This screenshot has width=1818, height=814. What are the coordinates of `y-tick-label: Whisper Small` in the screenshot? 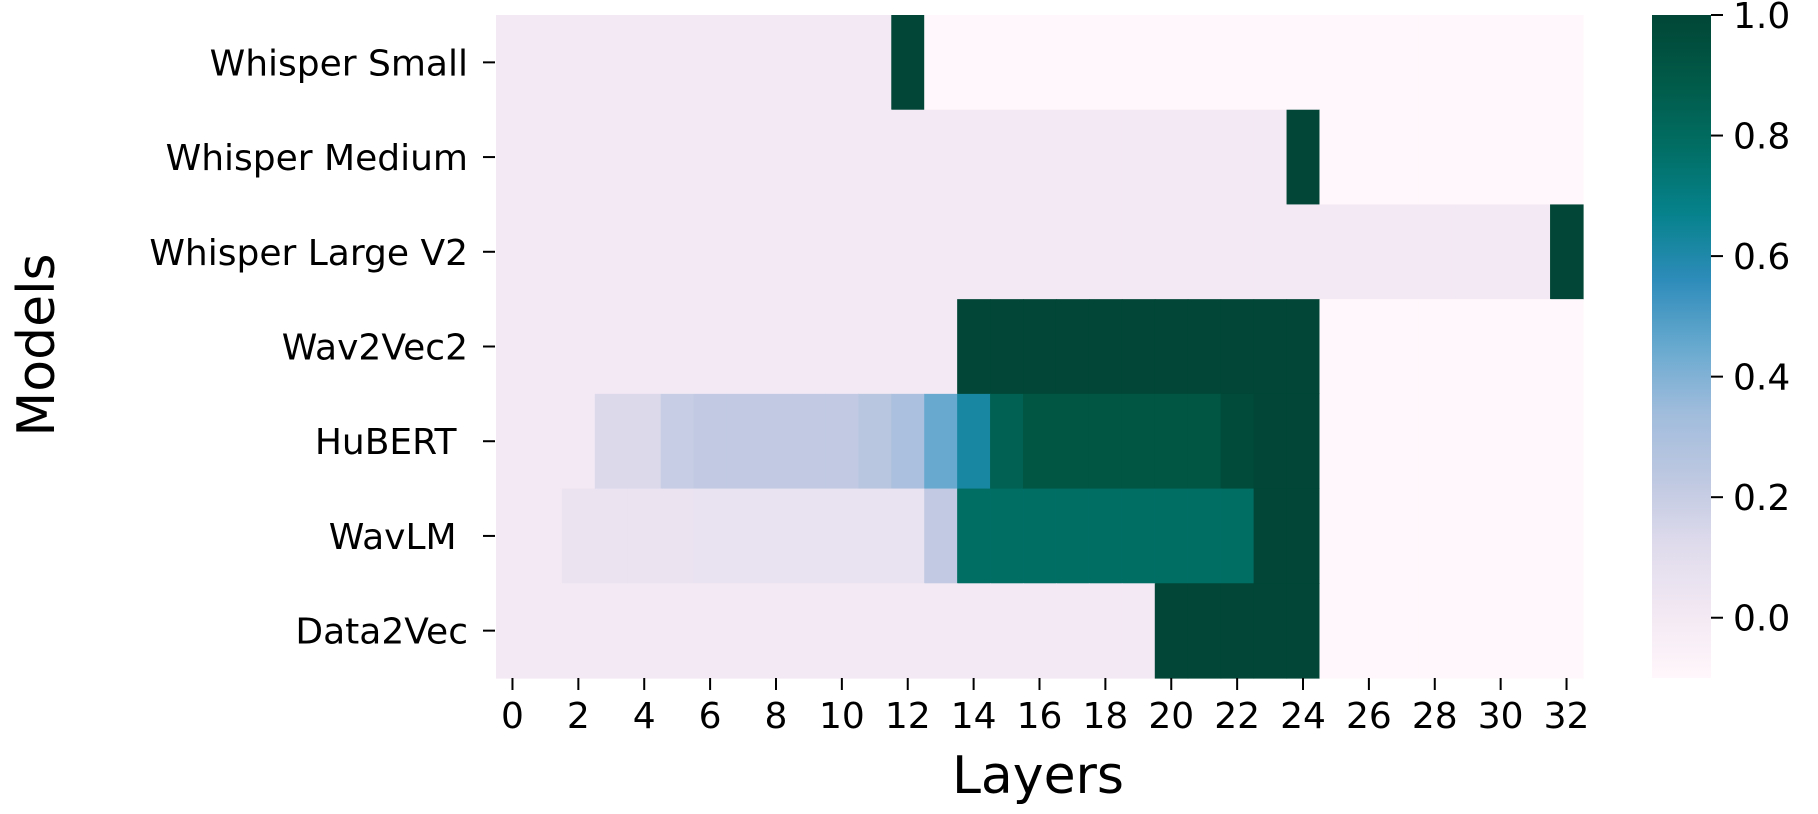 It's located at (339, 63).